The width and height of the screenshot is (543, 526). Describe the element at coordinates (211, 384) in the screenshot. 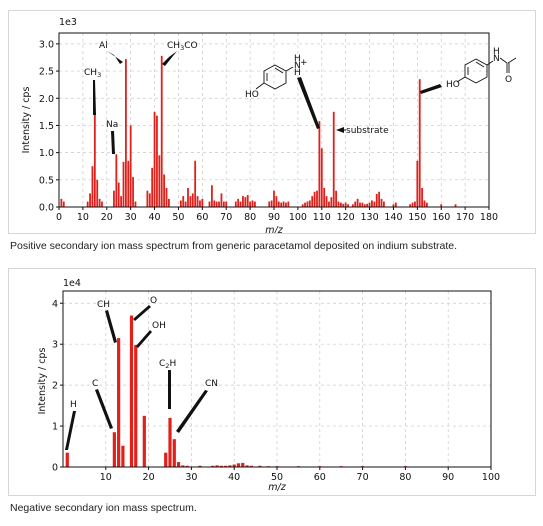

I see `annotation-cn-label: CN` at that location.